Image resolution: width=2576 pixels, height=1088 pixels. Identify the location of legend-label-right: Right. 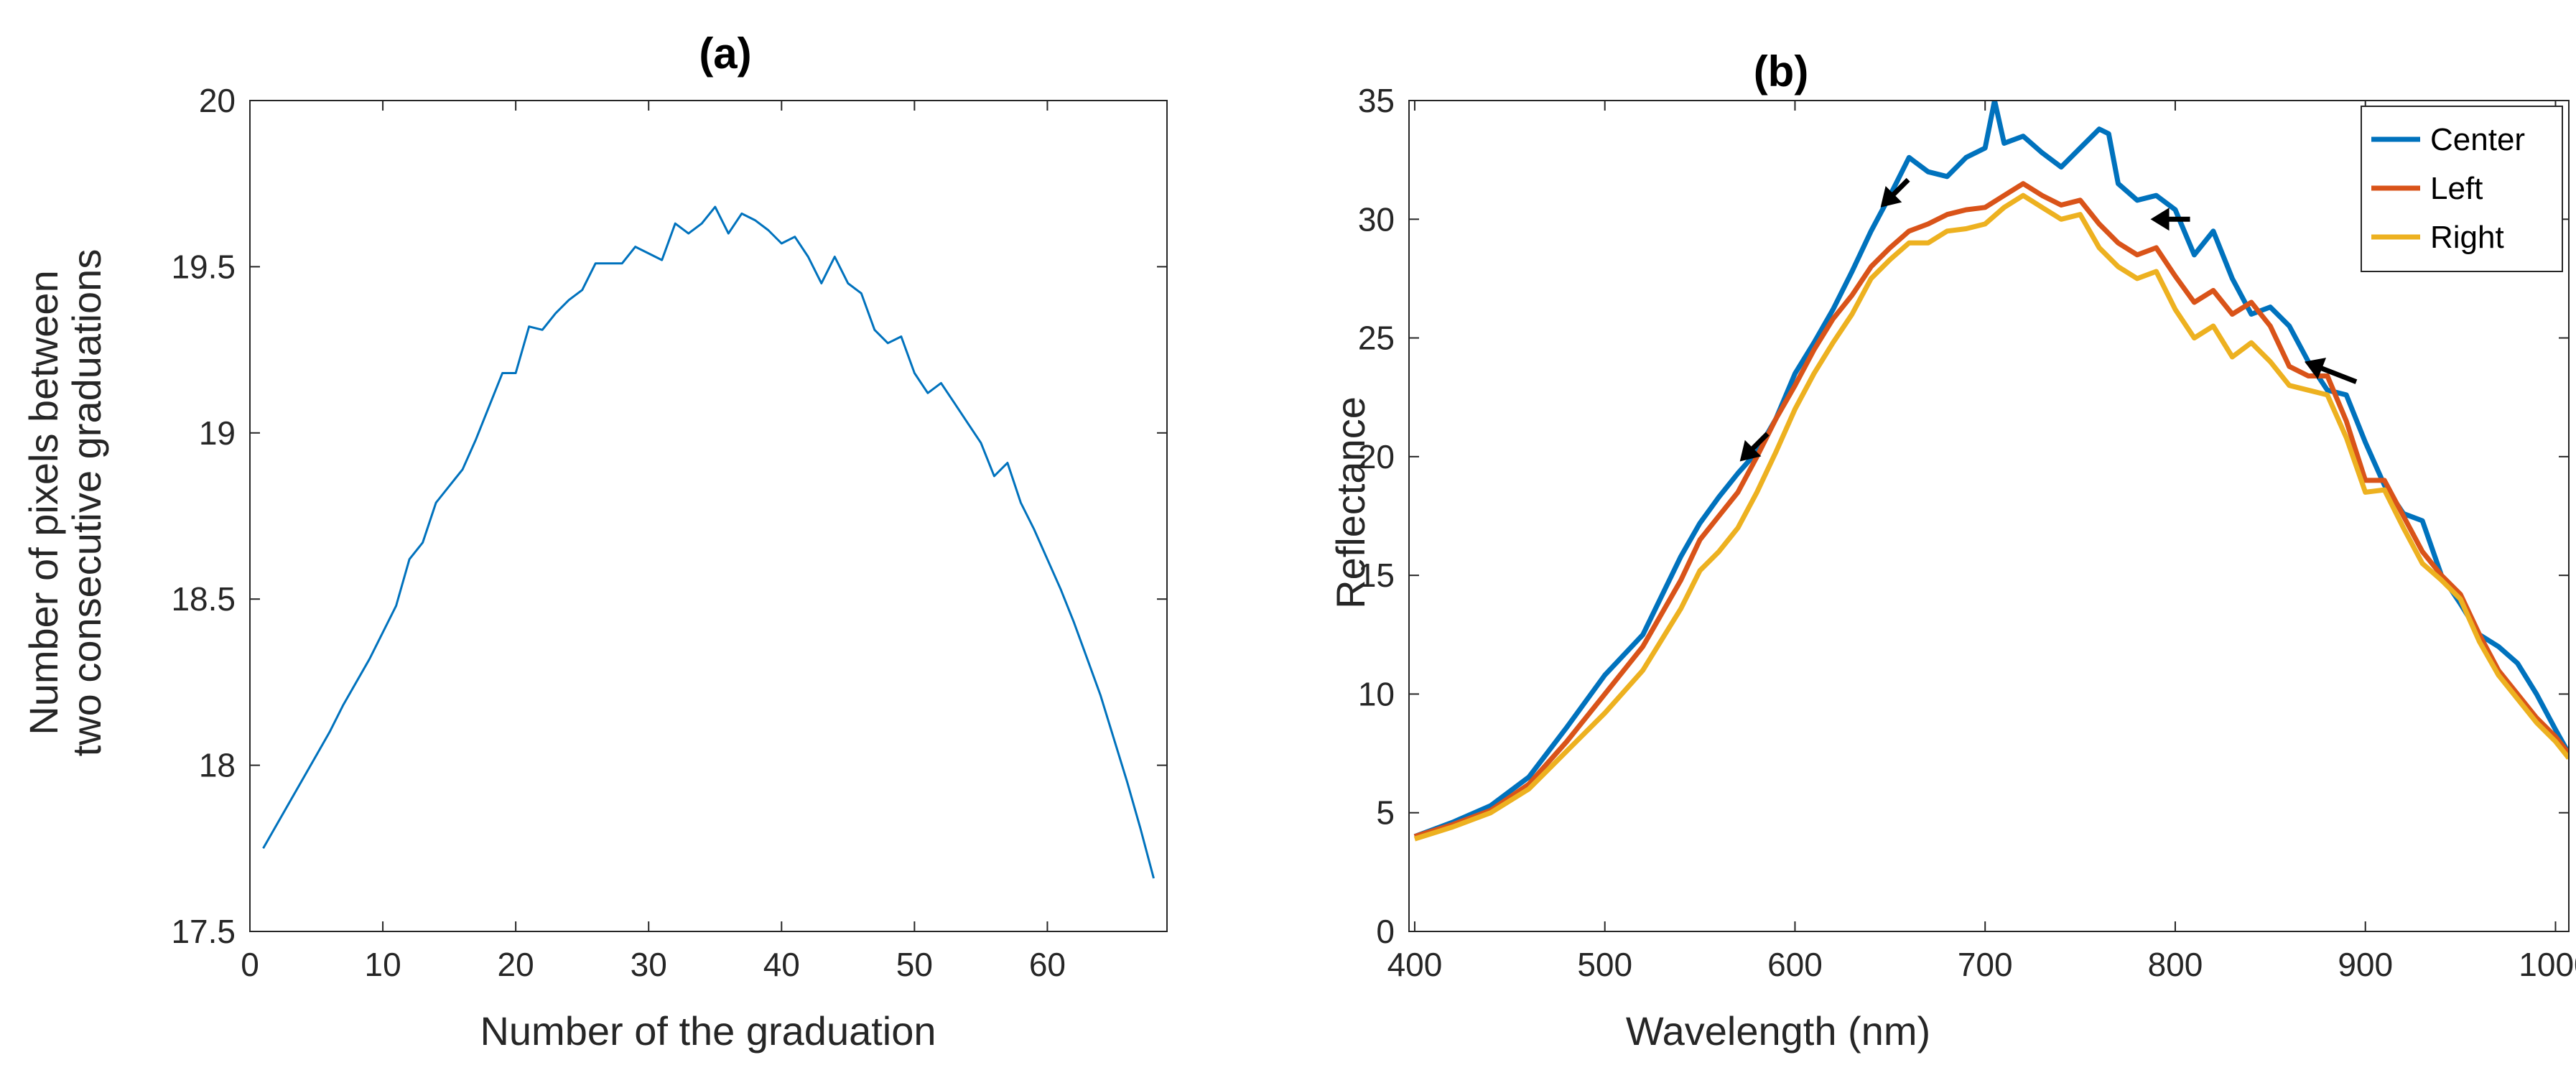
(2467, 238).